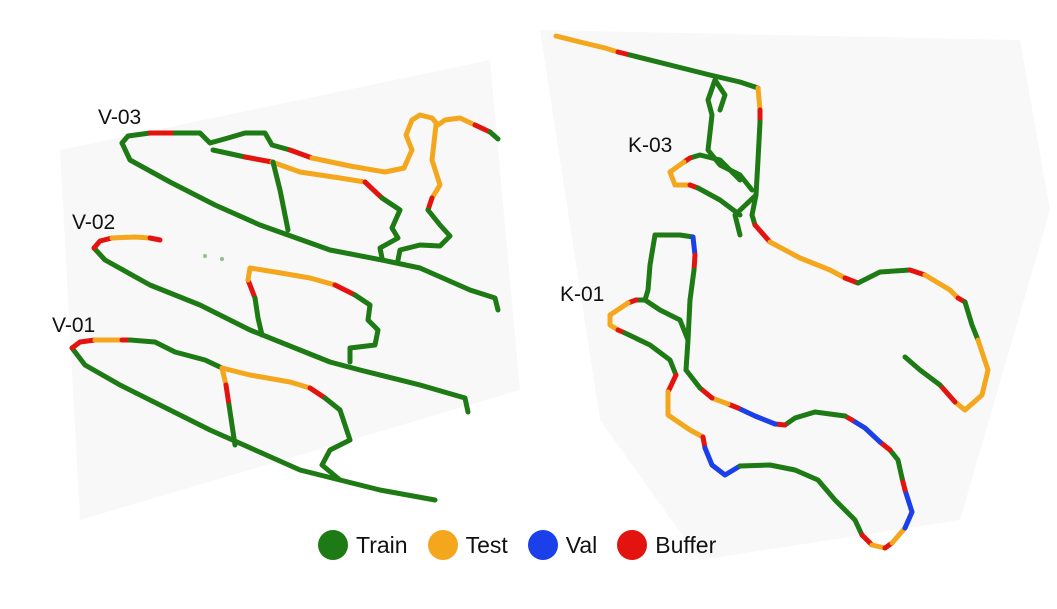 This screenshot has height=609, width=1057. What do you see at coordinates (562, 545) in the screenshot?
I see `legend-item-val: Val` at bounding box center [562, 545].